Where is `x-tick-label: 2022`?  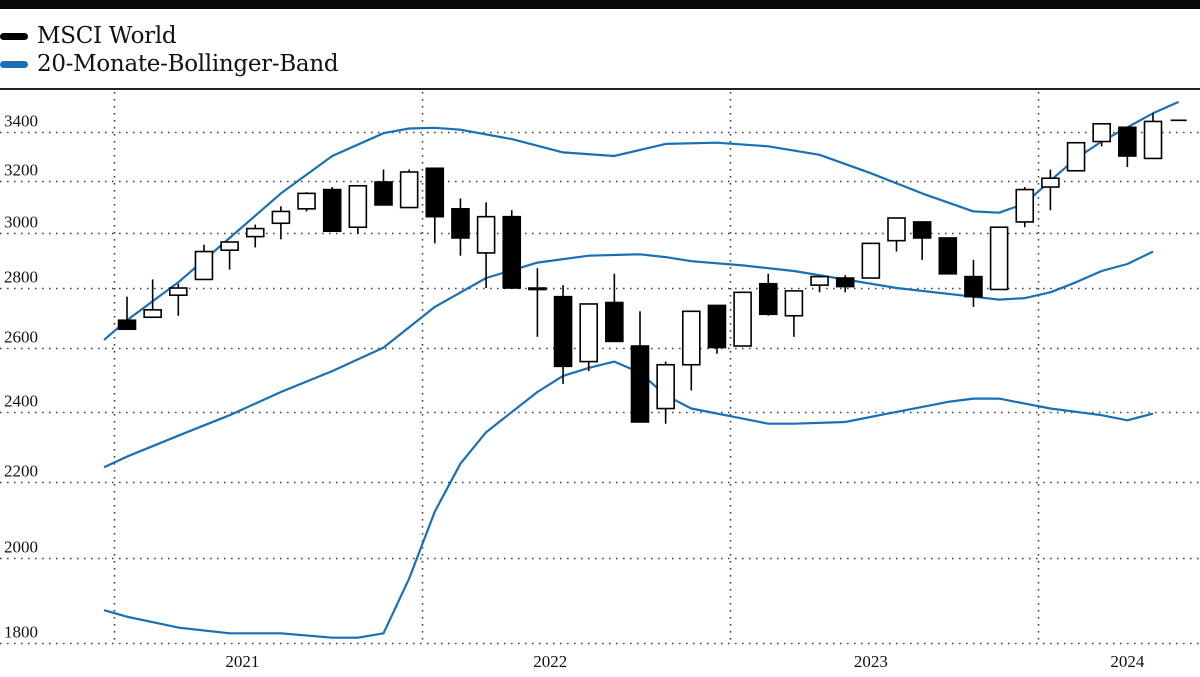 x-tick-label: 2022 is located at coordinates (550, 661).